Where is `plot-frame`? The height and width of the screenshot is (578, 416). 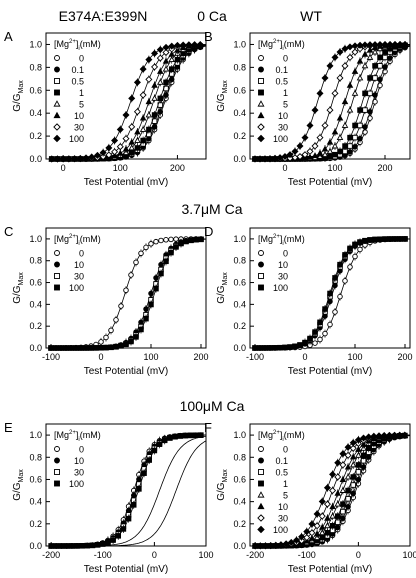
plot-frame is located at coordinates (126, 485).